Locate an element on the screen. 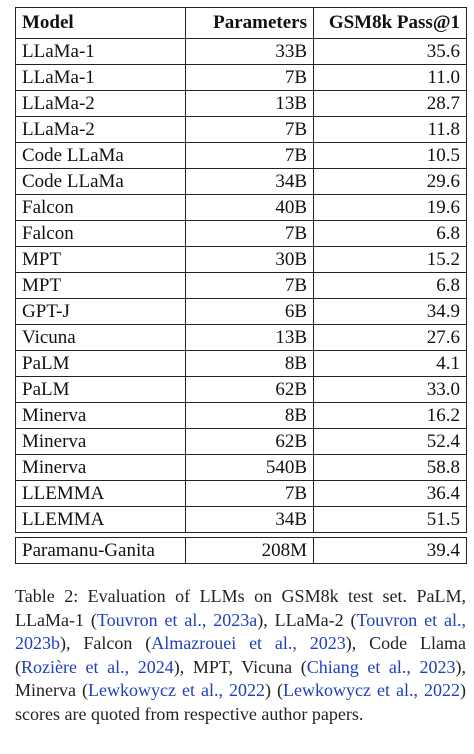 This screenshot has width=474, height=754. citation-link: Almazrouei et al., 2023 is located at coordinates (248, 643).